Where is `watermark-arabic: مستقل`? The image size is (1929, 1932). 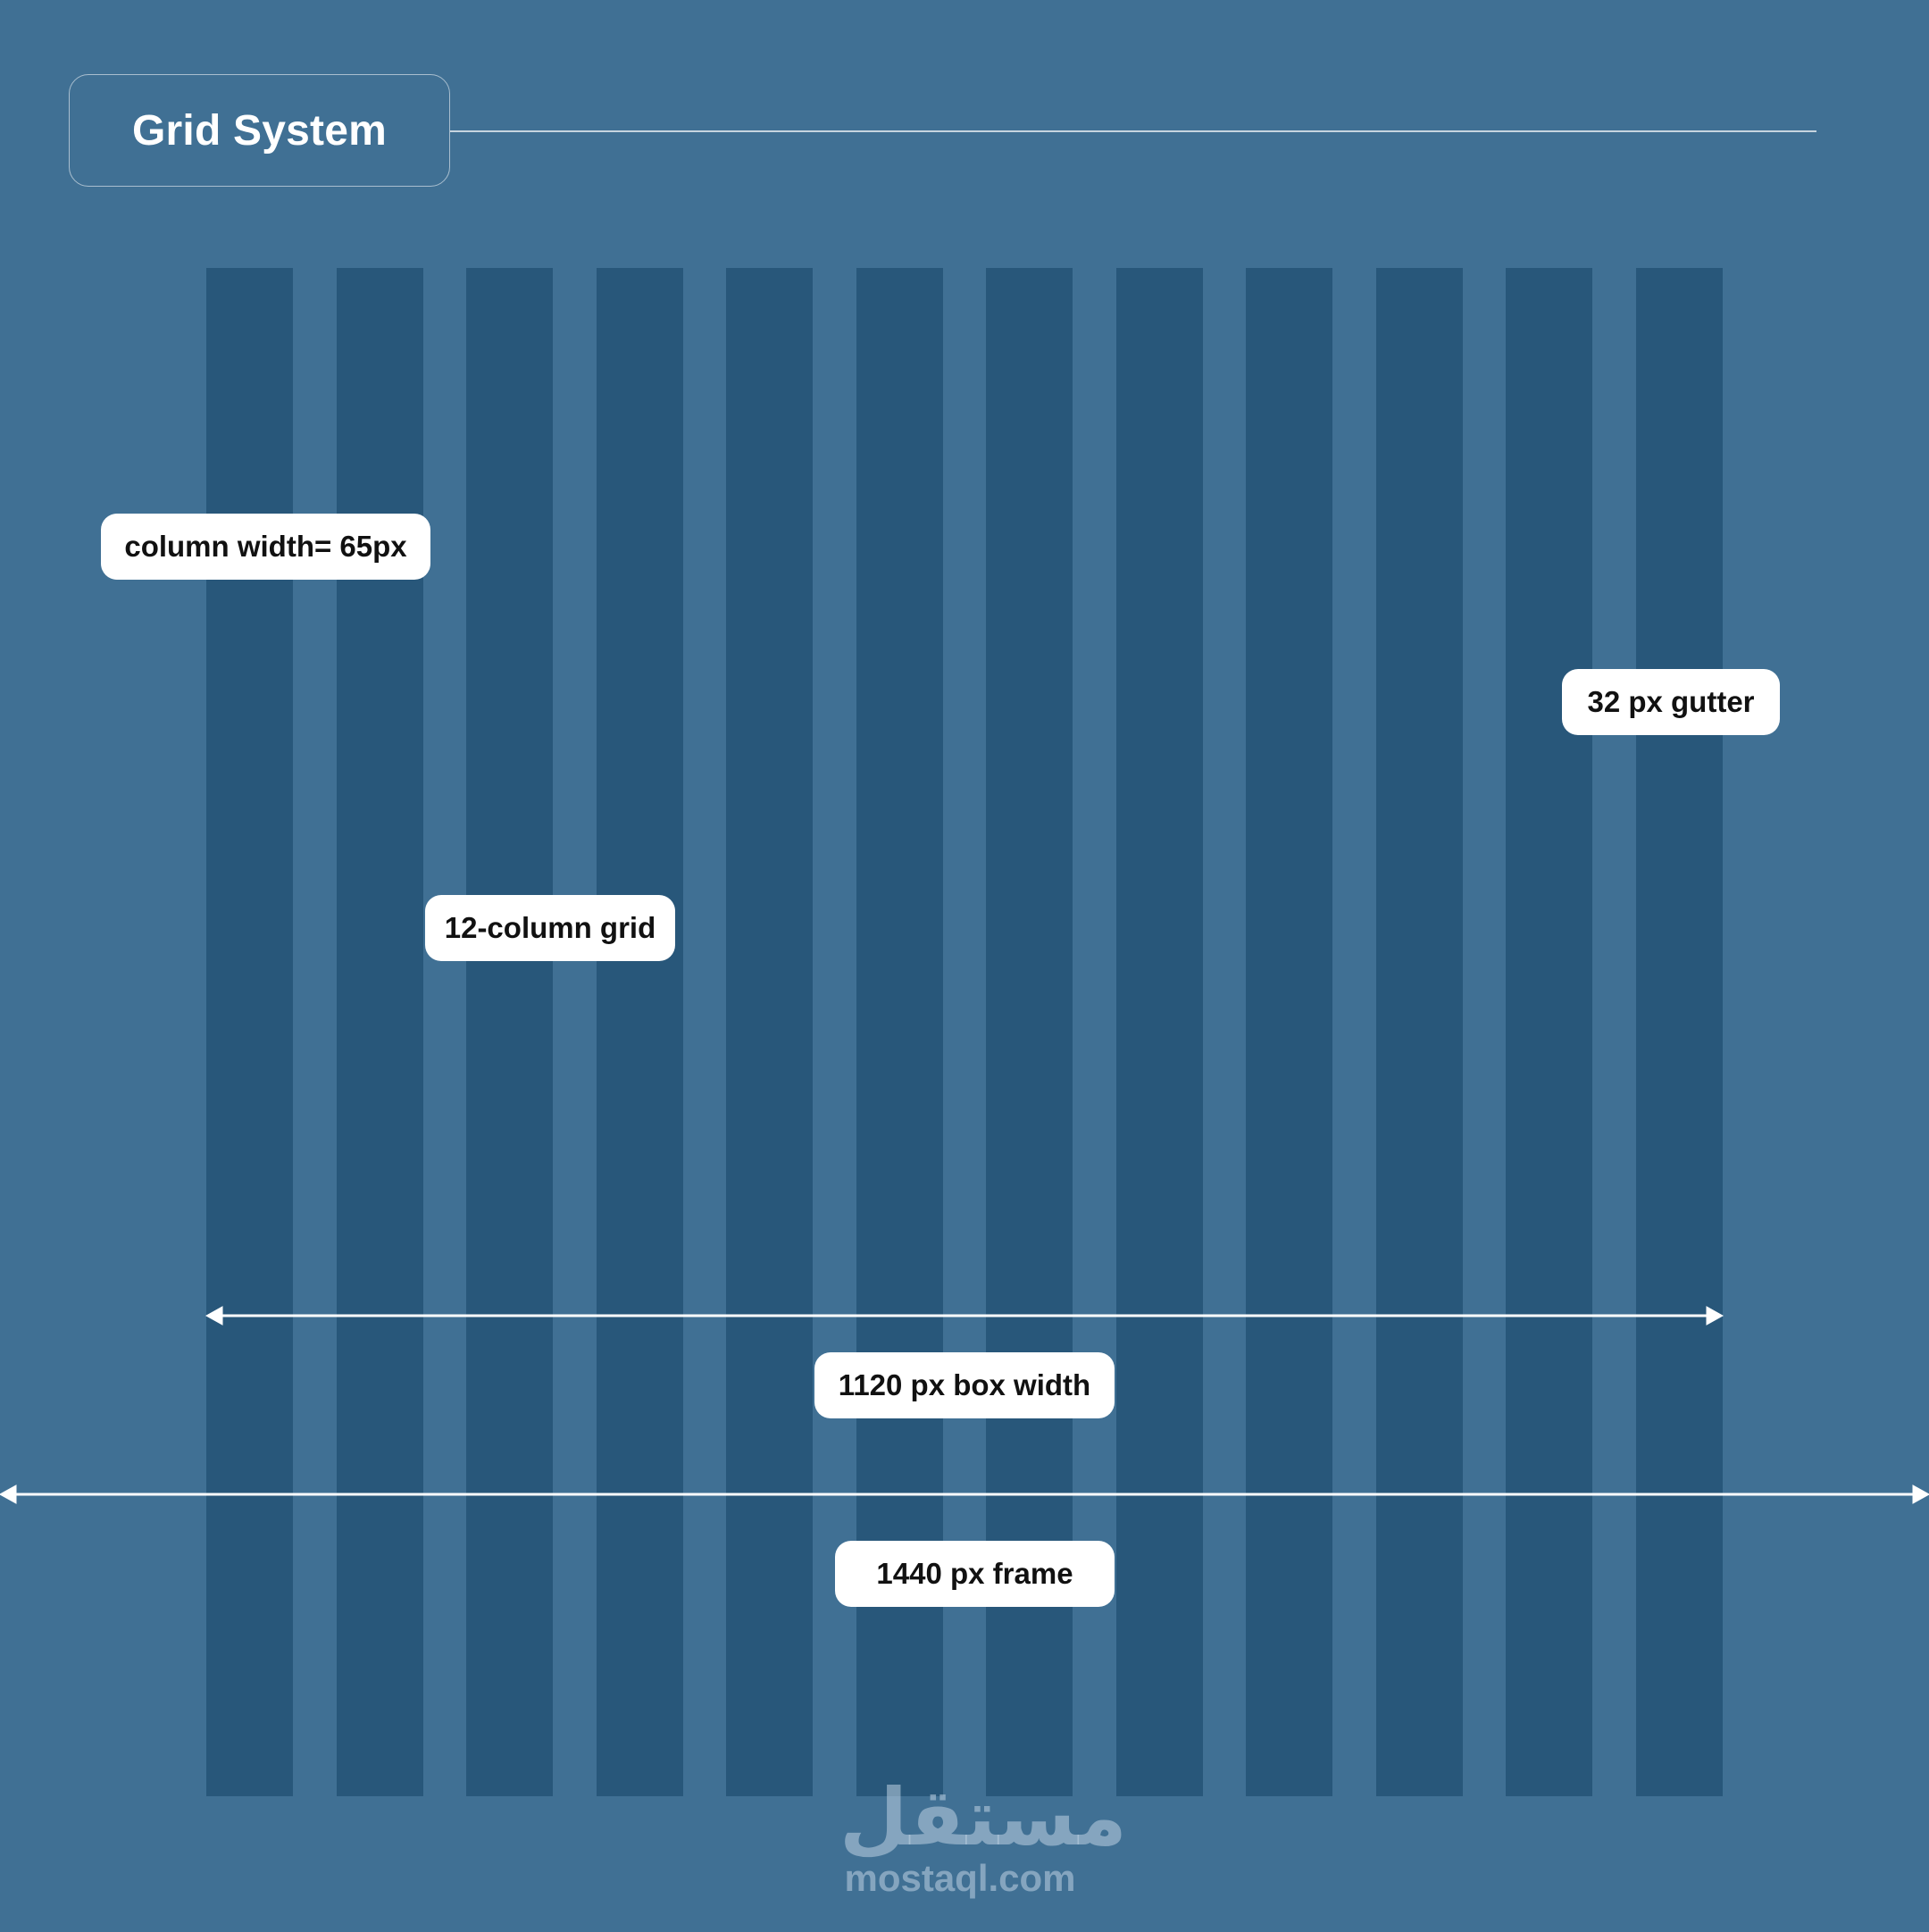
watermark-arabic: مستقل is located at coordinates (983, 1817).